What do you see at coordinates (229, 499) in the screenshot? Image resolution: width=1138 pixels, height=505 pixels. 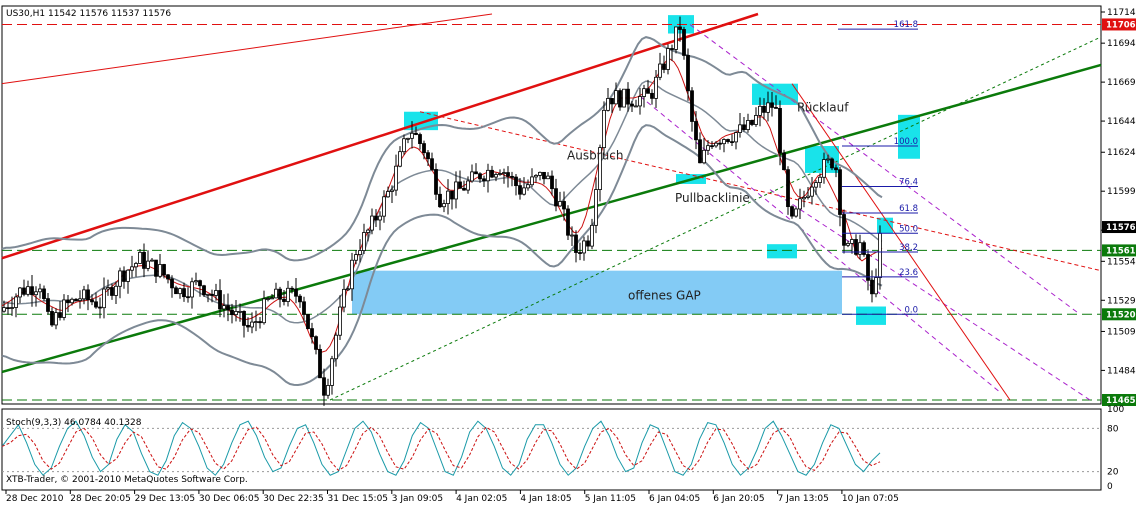 I see `time-label: 30 Dec 06:05` at bounding box center [229, 499].